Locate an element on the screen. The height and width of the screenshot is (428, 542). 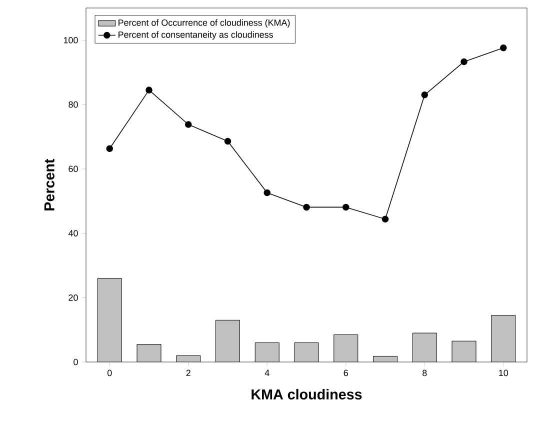
y-tick-label: 20 is located at coordinates (73, 297).